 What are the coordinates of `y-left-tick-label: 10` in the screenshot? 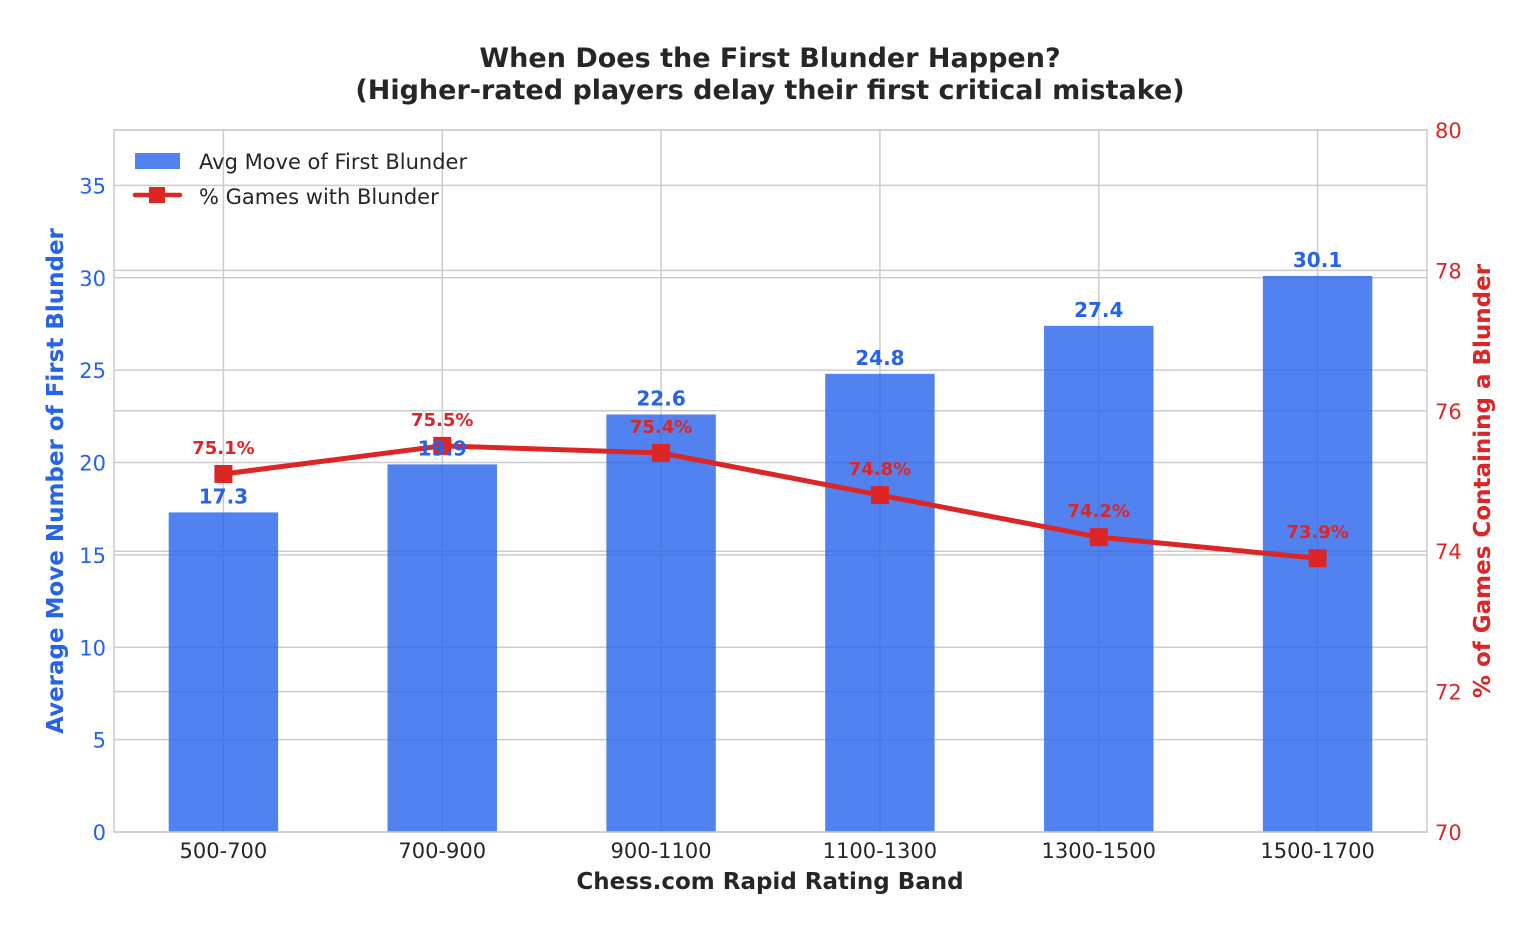 It's located at (92, 648).